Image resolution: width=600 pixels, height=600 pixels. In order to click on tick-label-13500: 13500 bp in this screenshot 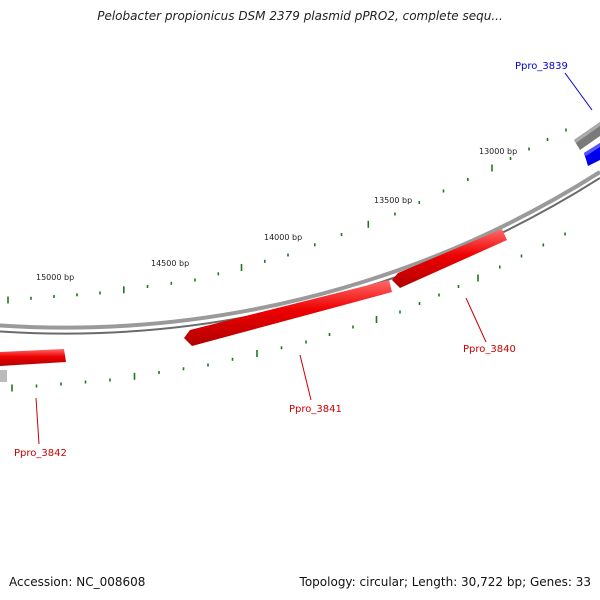, I will do `click(393, 200)`.